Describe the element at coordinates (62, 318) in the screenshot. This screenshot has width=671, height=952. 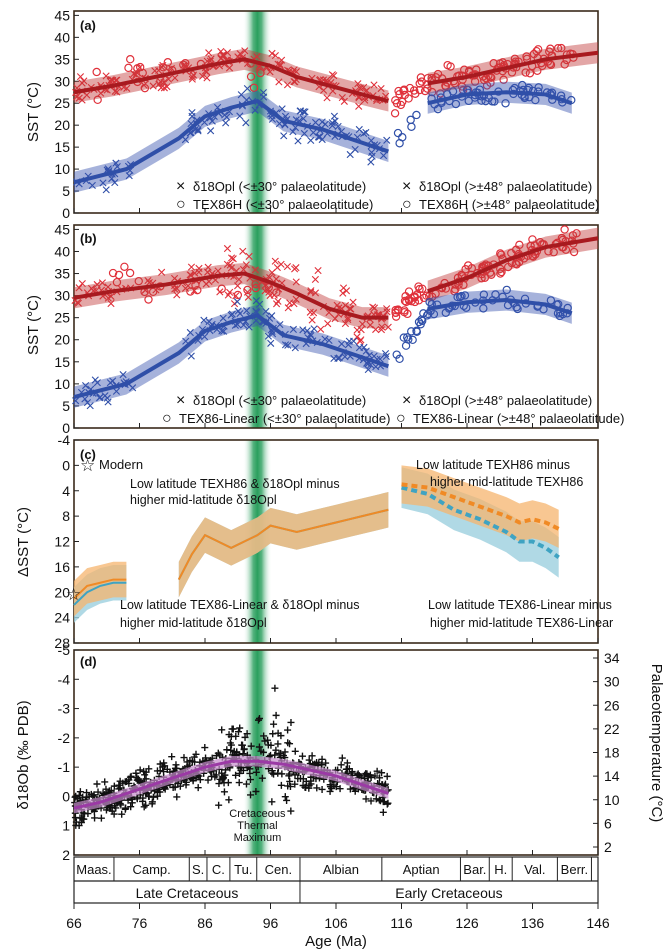
I see `y-tick-label: 25` at that location.